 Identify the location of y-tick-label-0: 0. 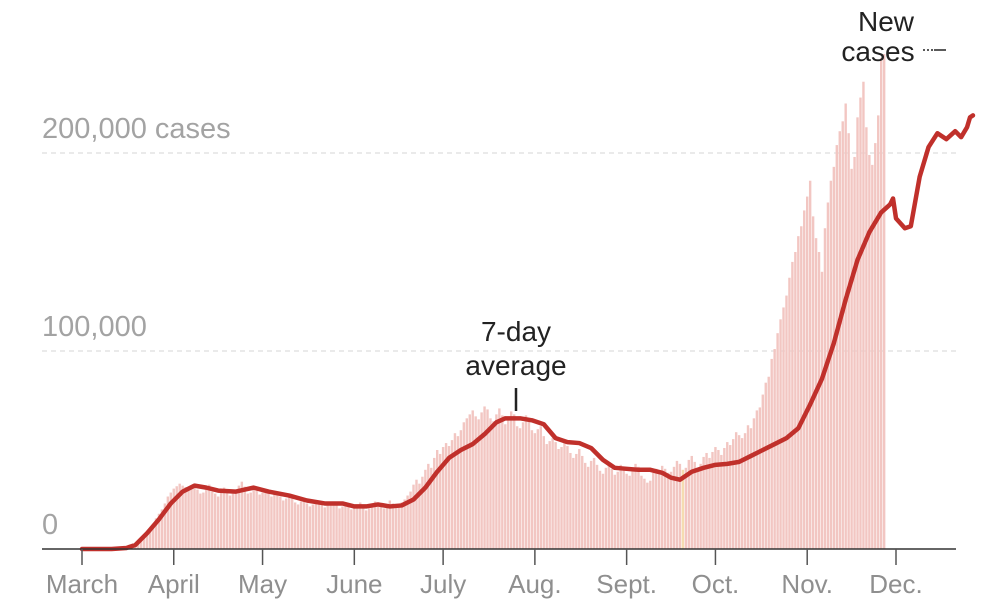
(50, 525).